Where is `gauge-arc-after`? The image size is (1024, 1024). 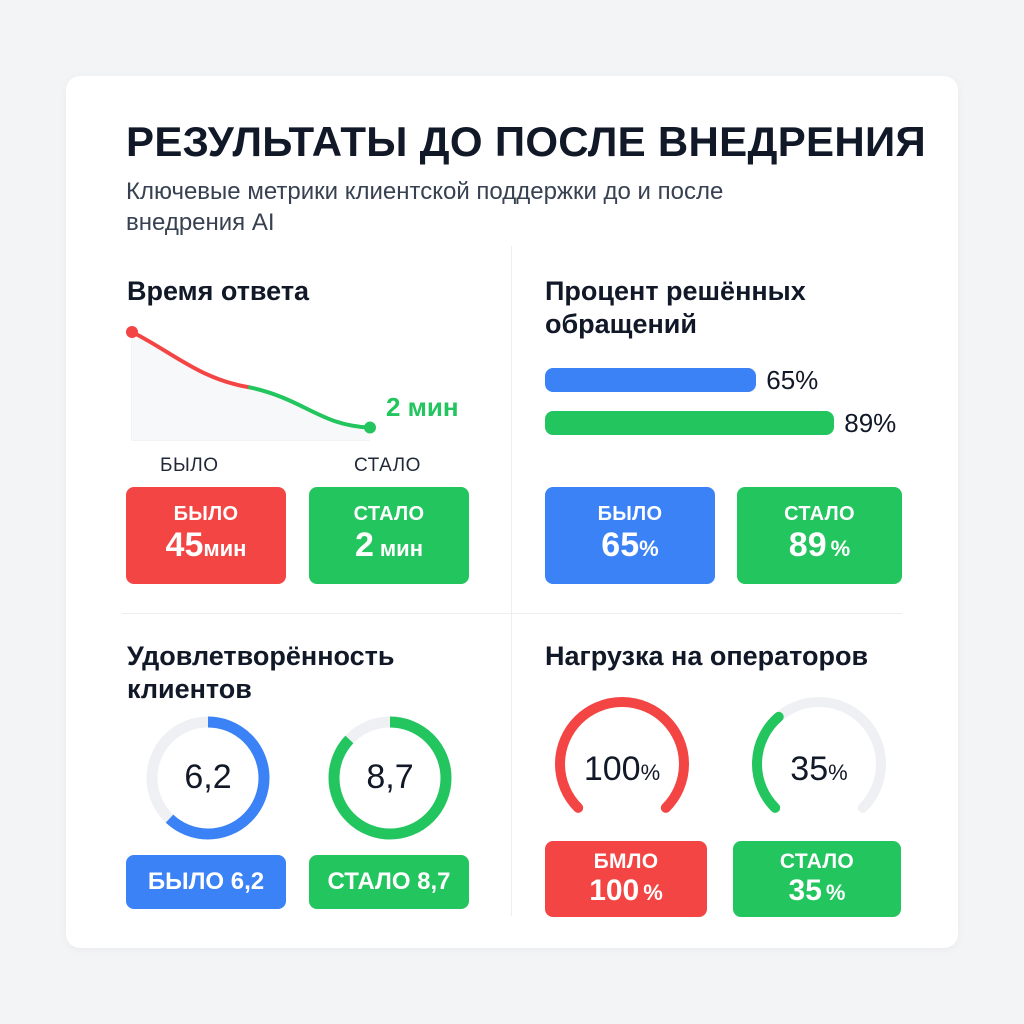 gauge-arc-after is located at coordinates (768, 762).